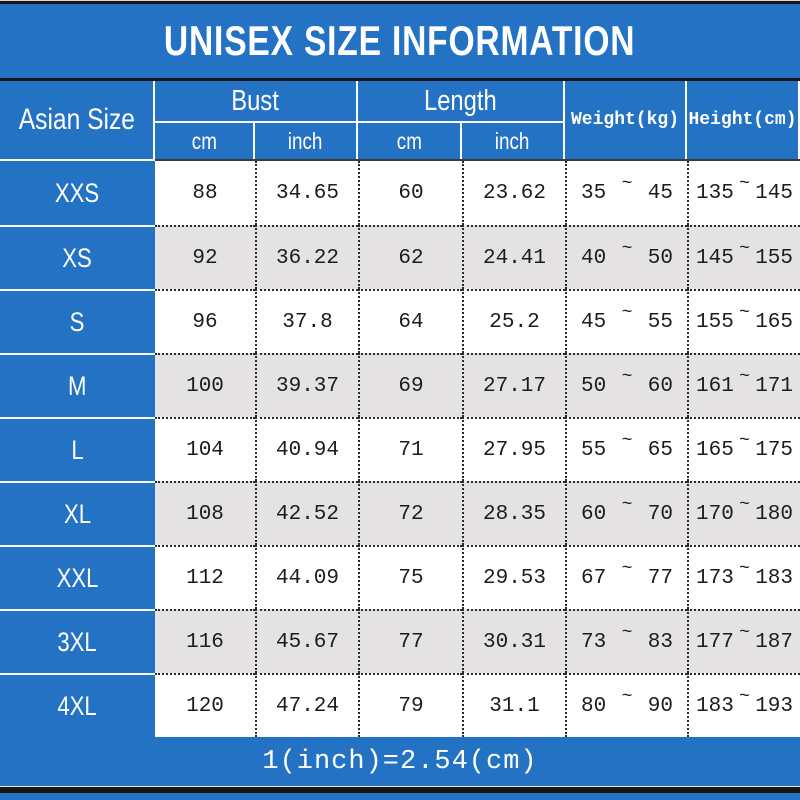  I want to click on conversion-formula: 1(inch)=2.54(cm), so click(400, 761).